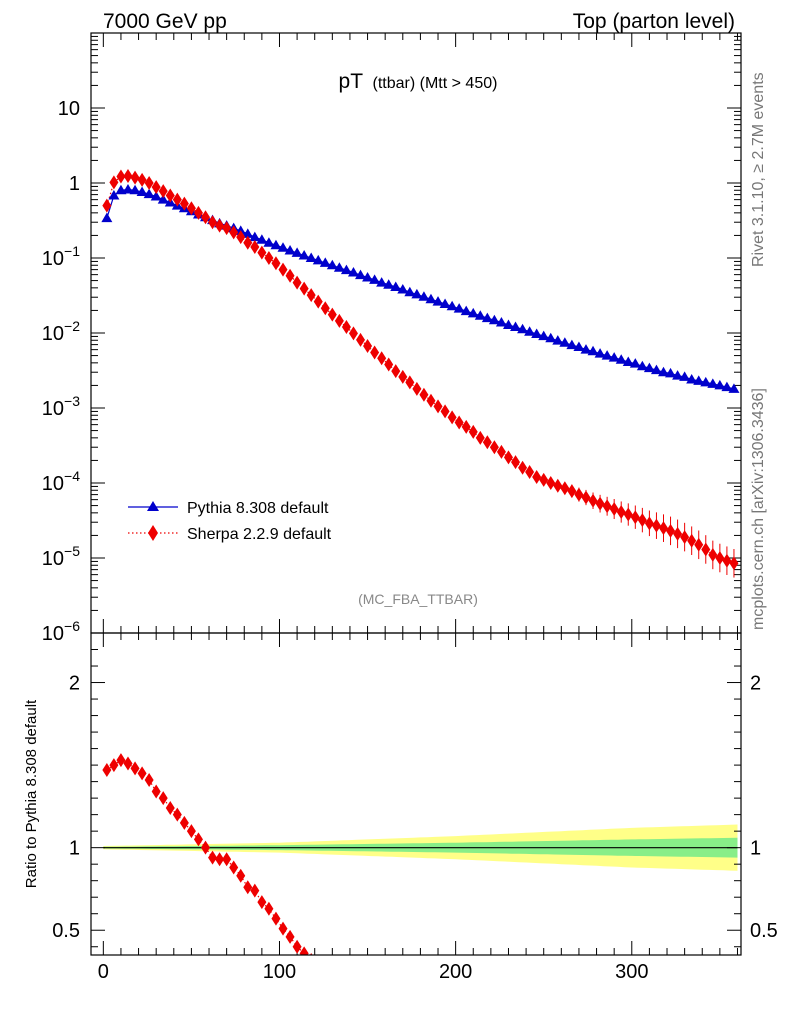 The width and height of the screenshot is (786, 1024). I want to click on legend-diamond-marker, so click(153, 533).